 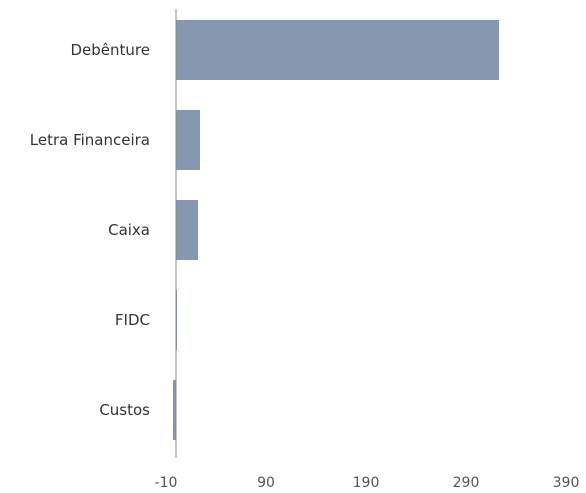 I want to click on x-tick-label: 190, so click(x=366, y=483).